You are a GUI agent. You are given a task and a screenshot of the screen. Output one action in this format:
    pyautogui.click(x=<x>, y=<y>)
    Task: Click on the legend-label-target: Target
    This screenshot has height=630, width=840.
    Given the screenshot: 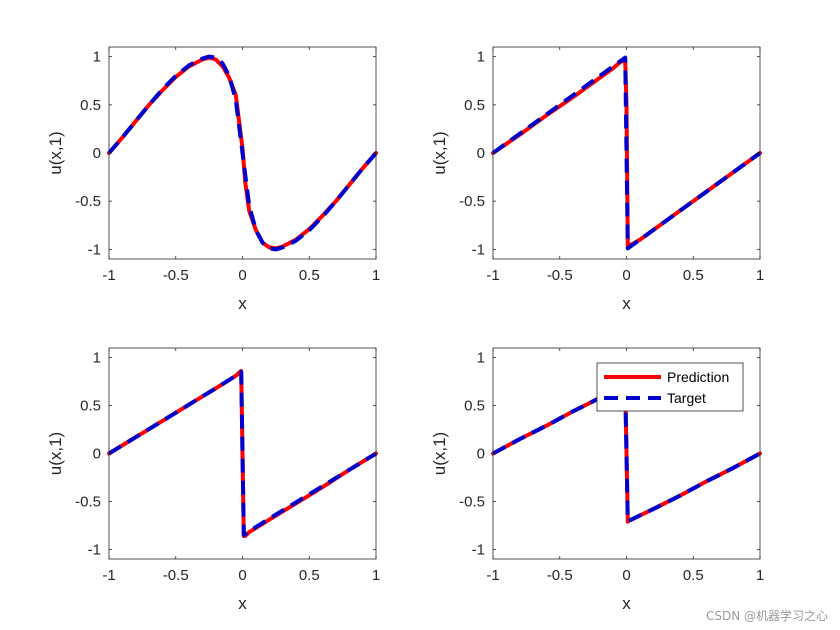 What is the action you would take?
    pyautogui.click(x=686, y=398)
    